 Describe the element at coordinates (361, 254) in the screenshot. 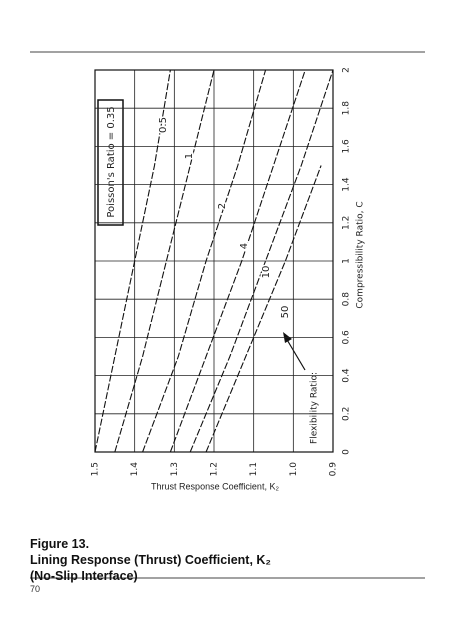

I see `x-axis-label: Compressibility Ratio, C` at that location.